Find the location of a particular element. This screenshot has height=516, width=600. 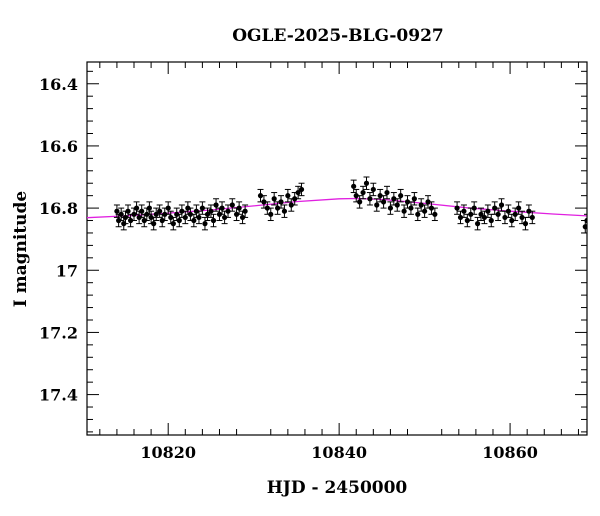

y-tick-label: 17.2 is located at coordinates (58, 332).